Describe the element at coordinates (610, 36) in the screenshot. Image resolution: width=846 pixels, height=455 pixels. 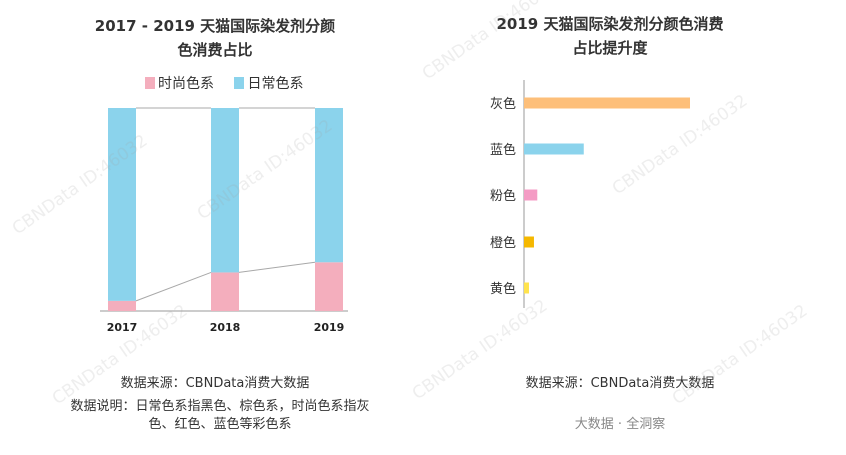
I see `right-chart-title: 2019 天猫国际染发剂分颜色消费占比提升度` at that location.